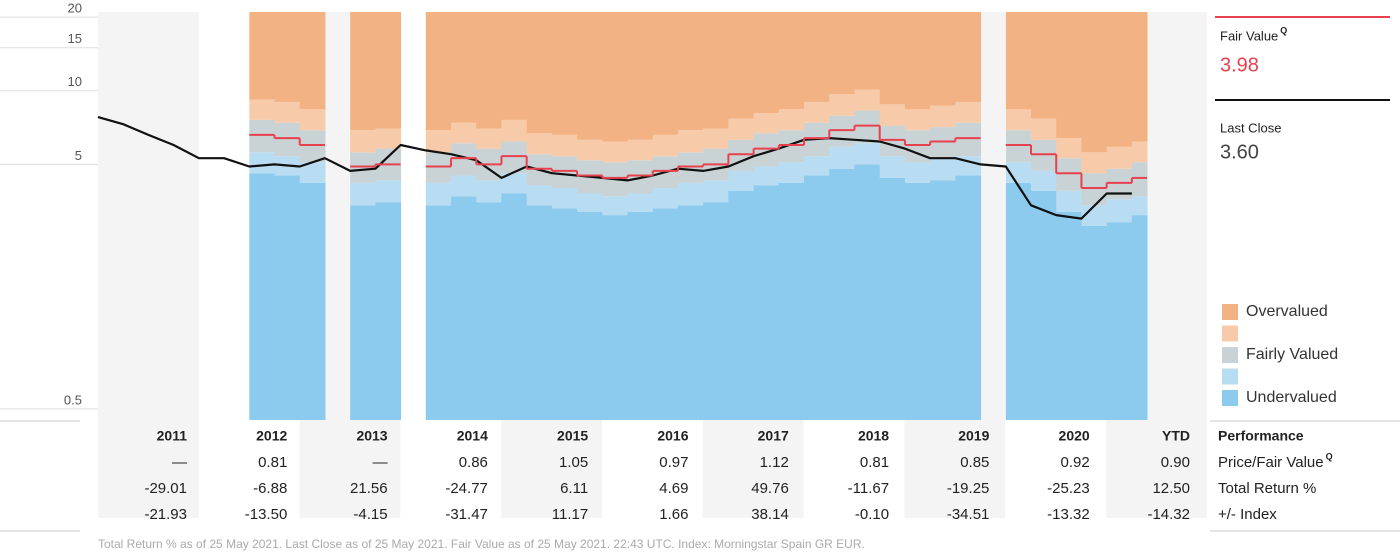 This screenshot has width=1400, height=552. I want to click on table-cell: -0.10, so click(872, 514).